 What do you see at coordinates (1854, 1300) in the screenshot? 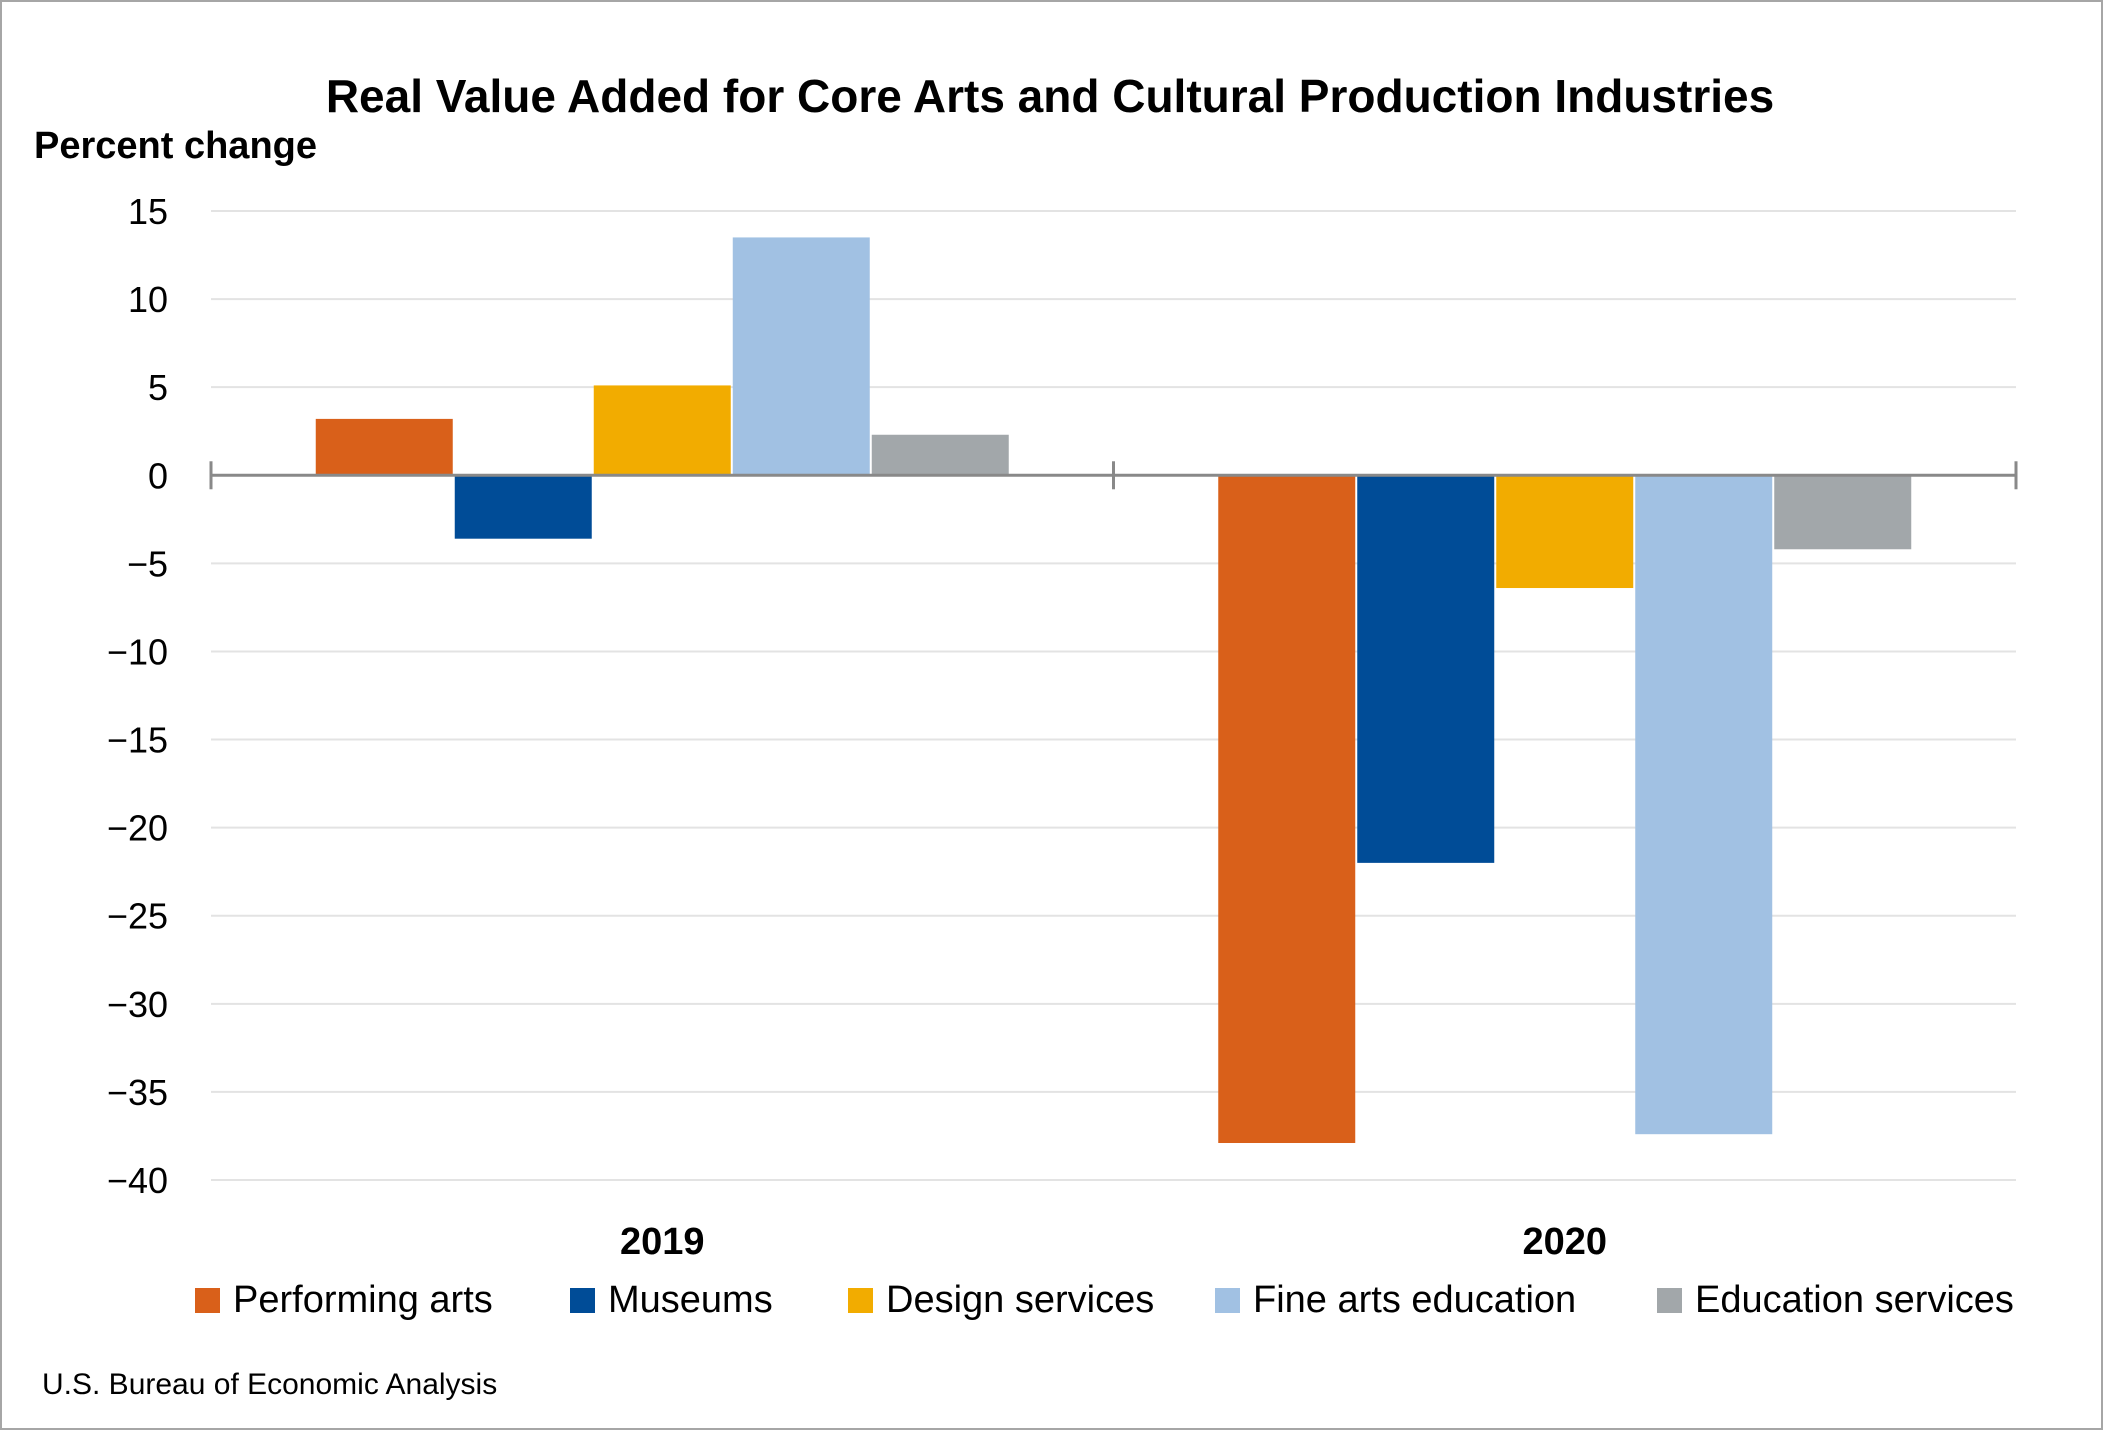
I see `legend-label: Education services` at bounding box center [1854, 1300].